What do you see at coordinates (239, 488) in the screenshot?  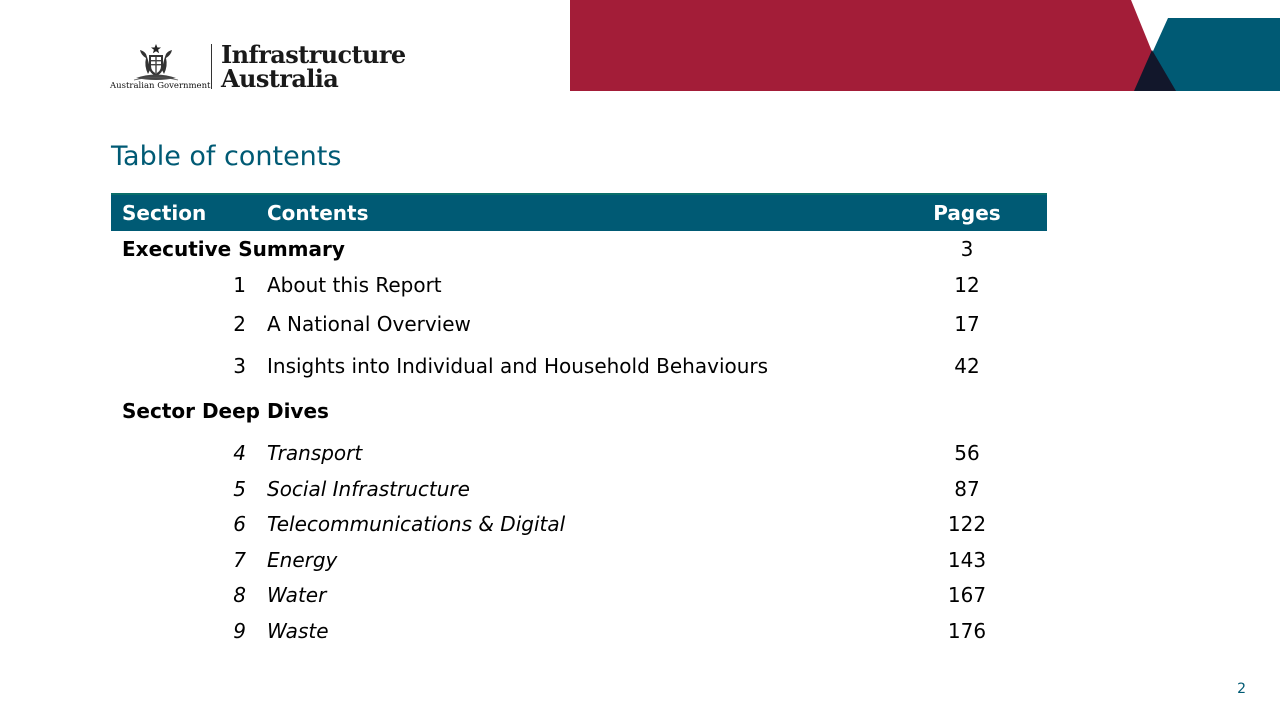 I see `section-number: 5` at bounding box center [239, 488].